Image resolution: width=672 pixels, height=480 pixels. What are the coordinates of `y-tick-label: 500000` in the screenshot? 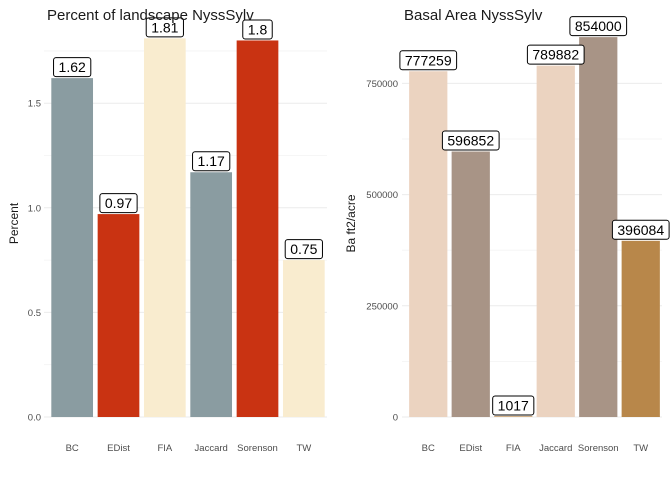 It's located at (382, 195).